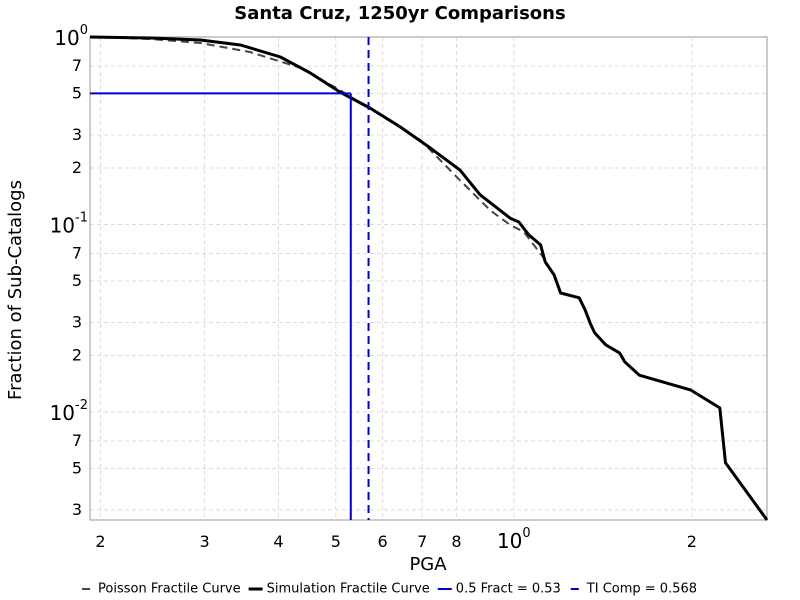  I want to click on legend-label: Poisson Fractile Curve, so click(169, 589).